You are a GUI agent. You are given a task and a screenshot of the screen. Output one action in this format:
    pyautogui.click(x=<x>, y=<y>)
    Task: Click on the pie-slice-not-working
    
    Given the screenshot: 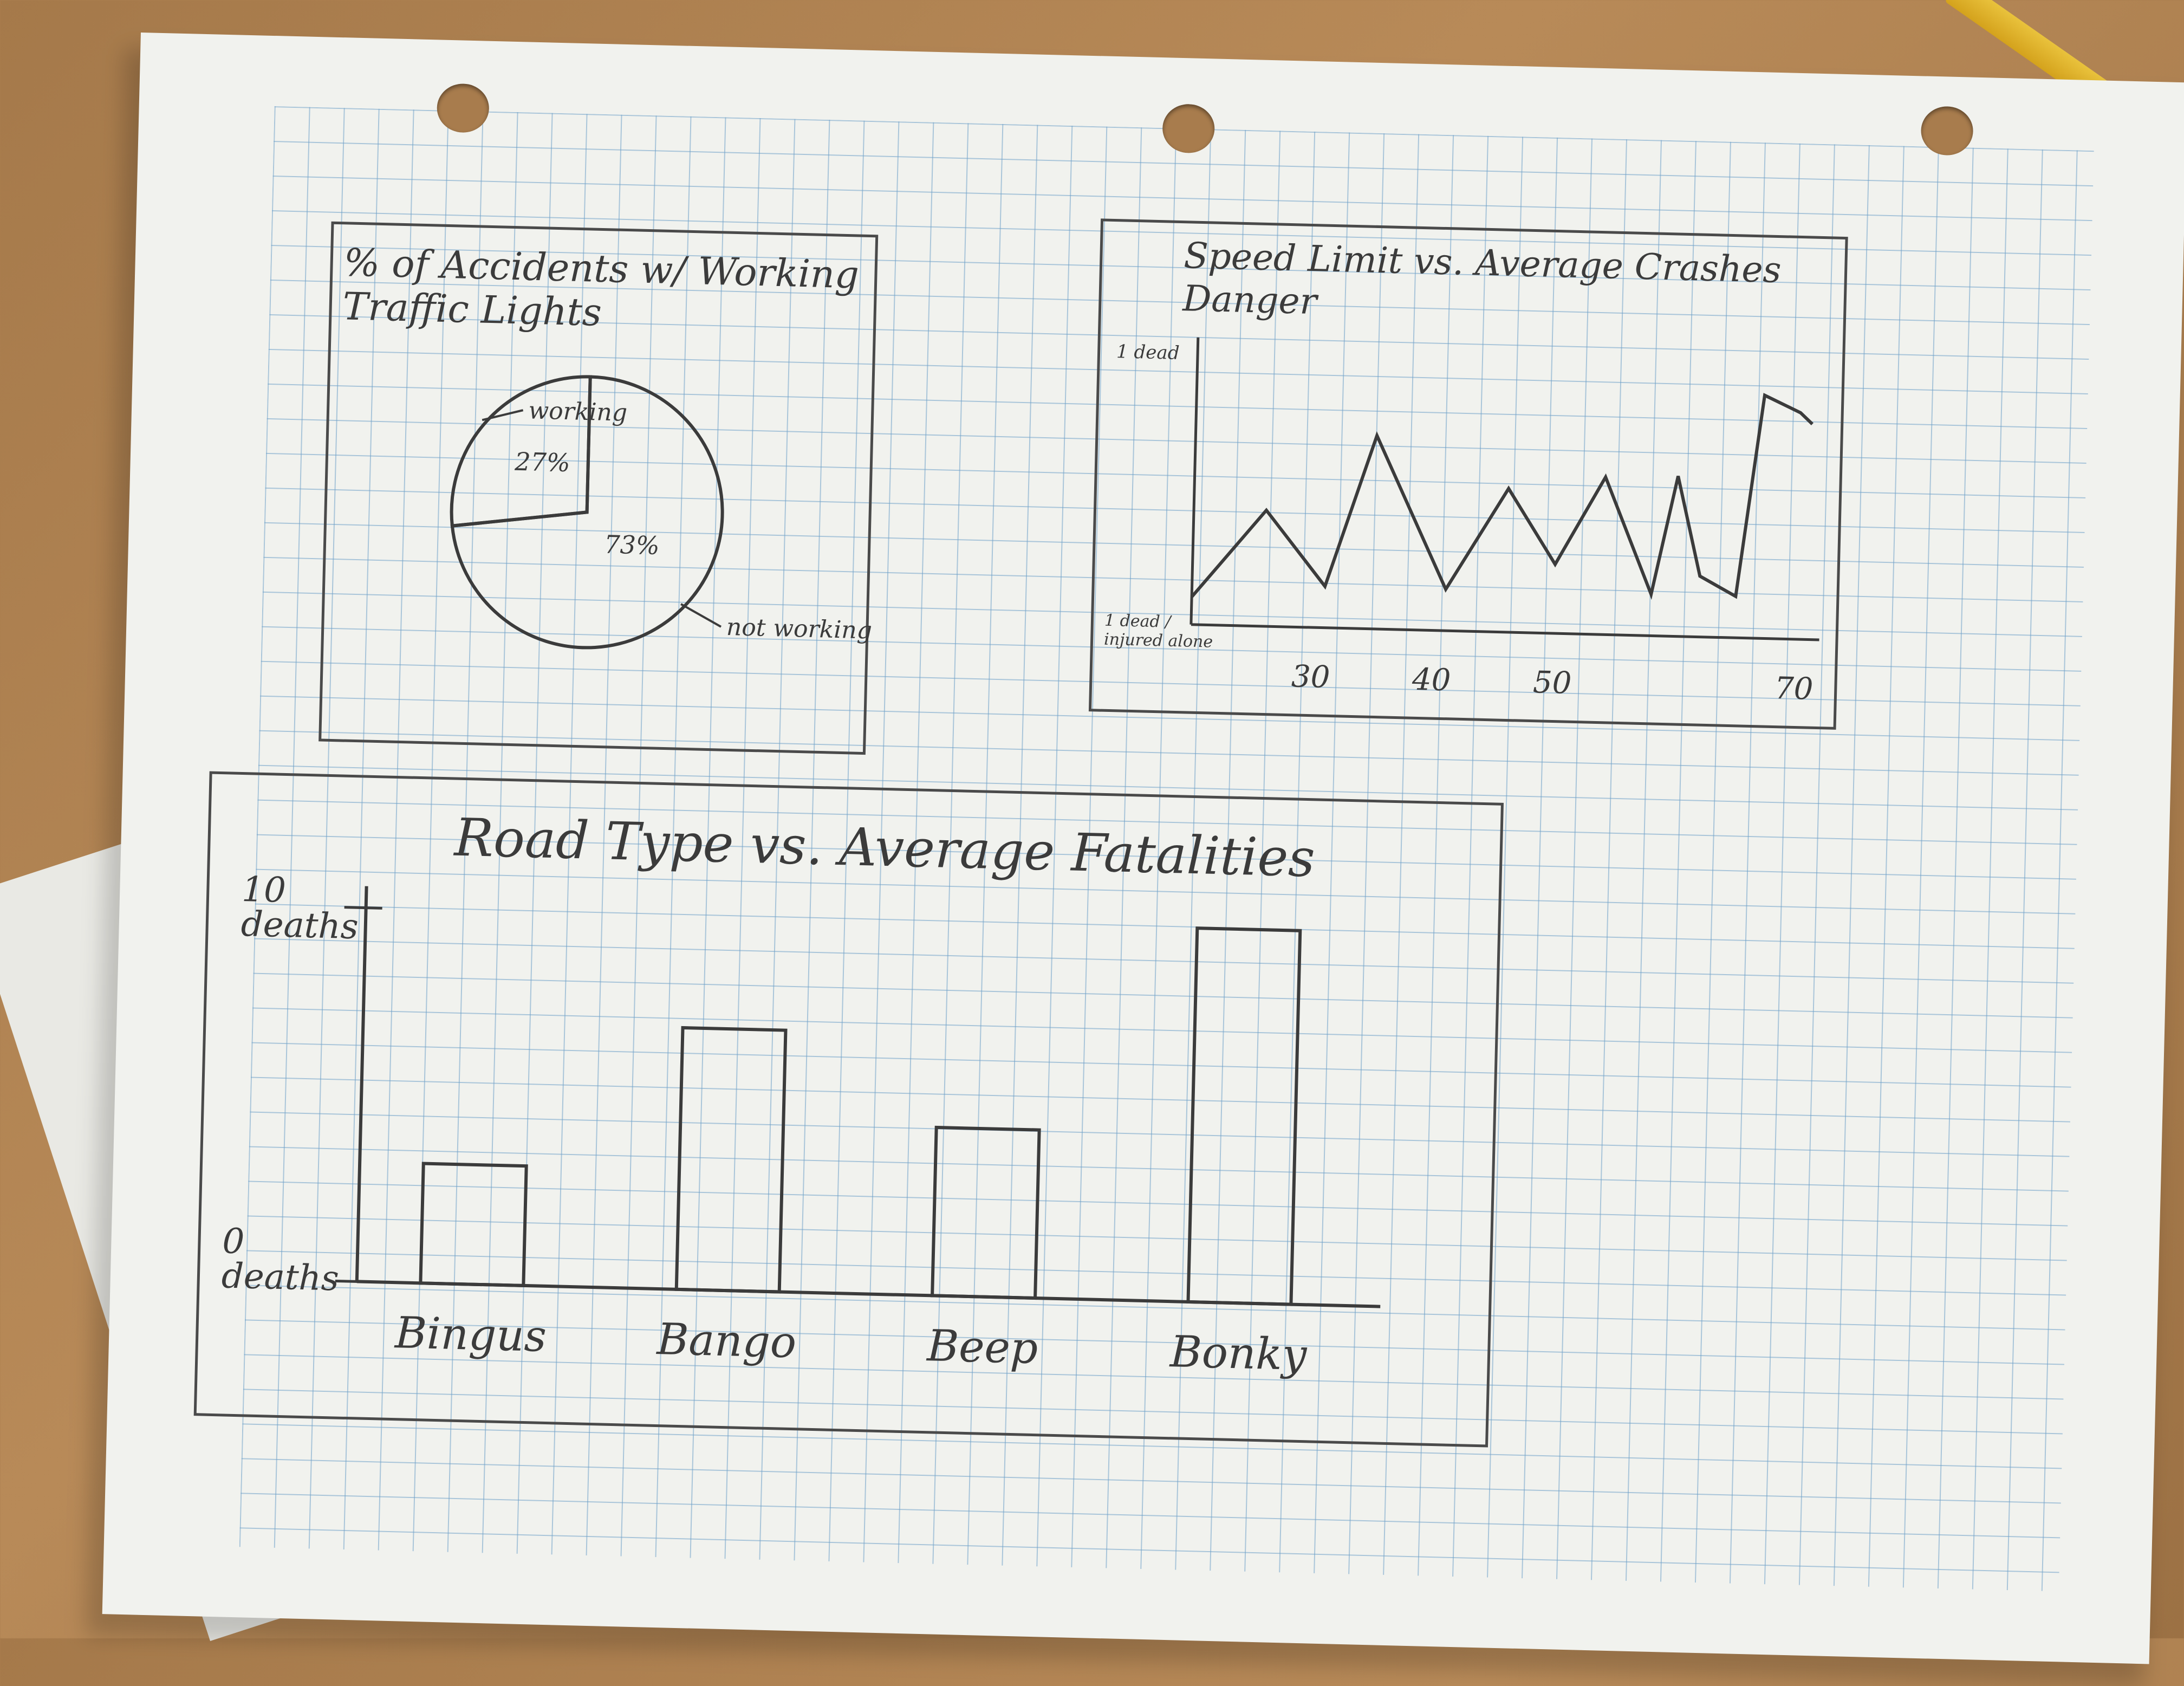 What is the action you would take?
    pyautogui.click(x=587, y=513)
    